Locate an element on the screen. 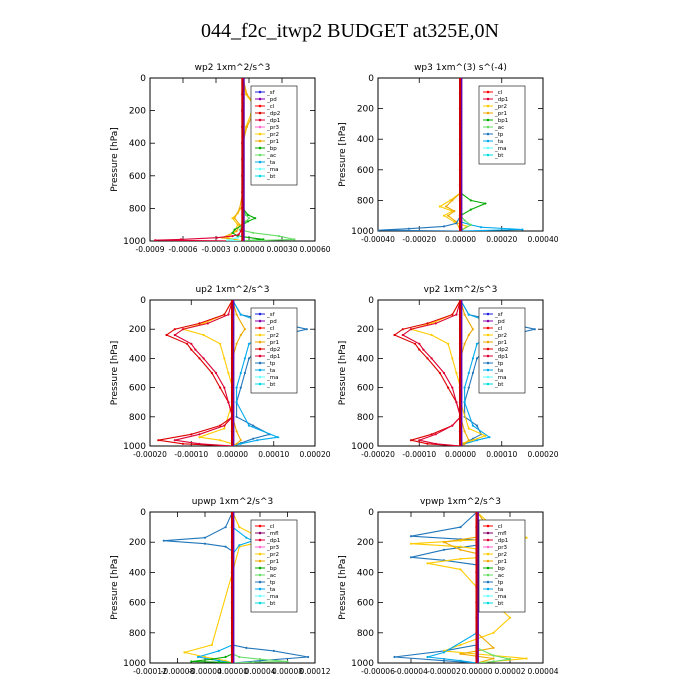 The height and width of the screenshot is (700, 700). y-axis-label: Pressure [hPa] is located at coordinates (343, 154).